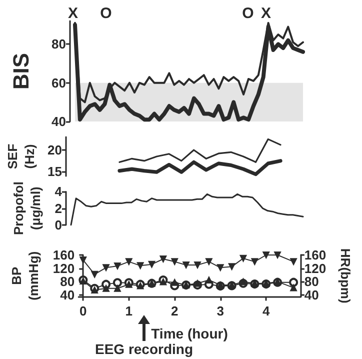 This screenshot has height=359, width=362. Describe the element at coordinates (21, 157) in the screenshot. I see `y-axis-title: SEF (Hz)` at that location.